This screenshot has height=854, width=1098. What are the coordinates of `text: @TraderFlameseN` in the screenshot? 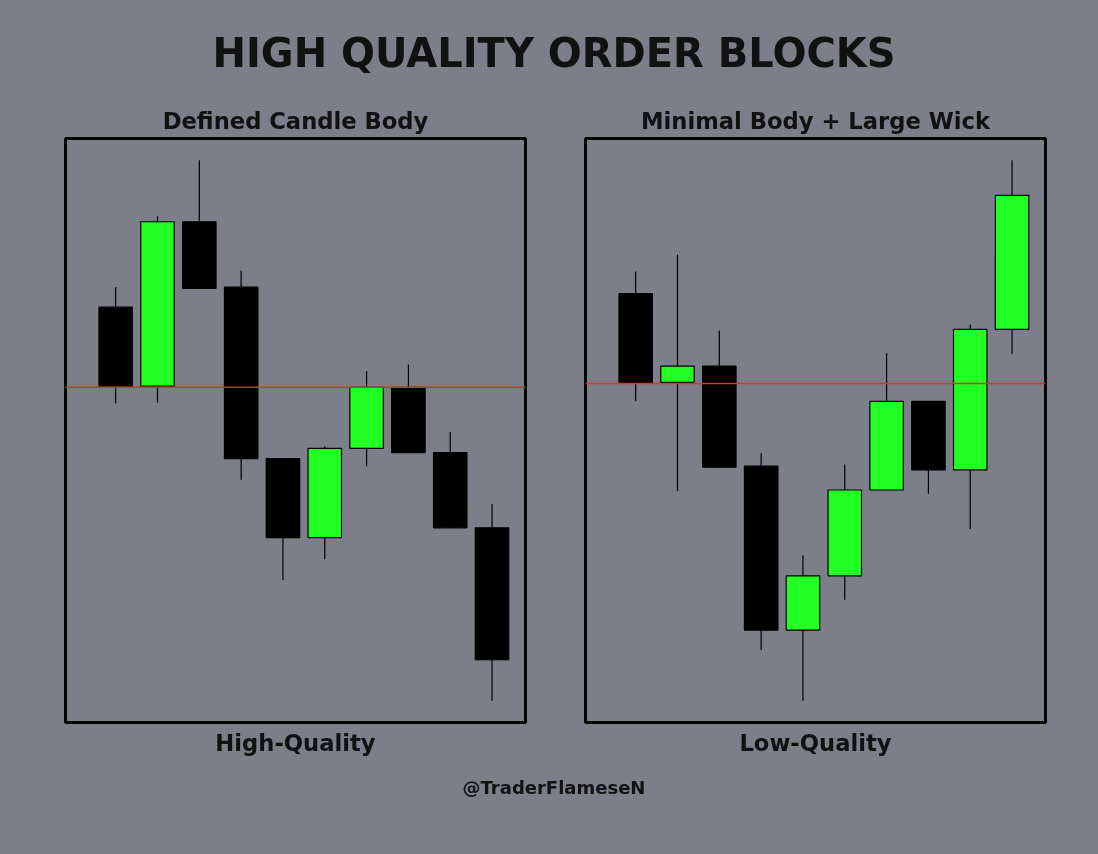 It's located at (554, 788).